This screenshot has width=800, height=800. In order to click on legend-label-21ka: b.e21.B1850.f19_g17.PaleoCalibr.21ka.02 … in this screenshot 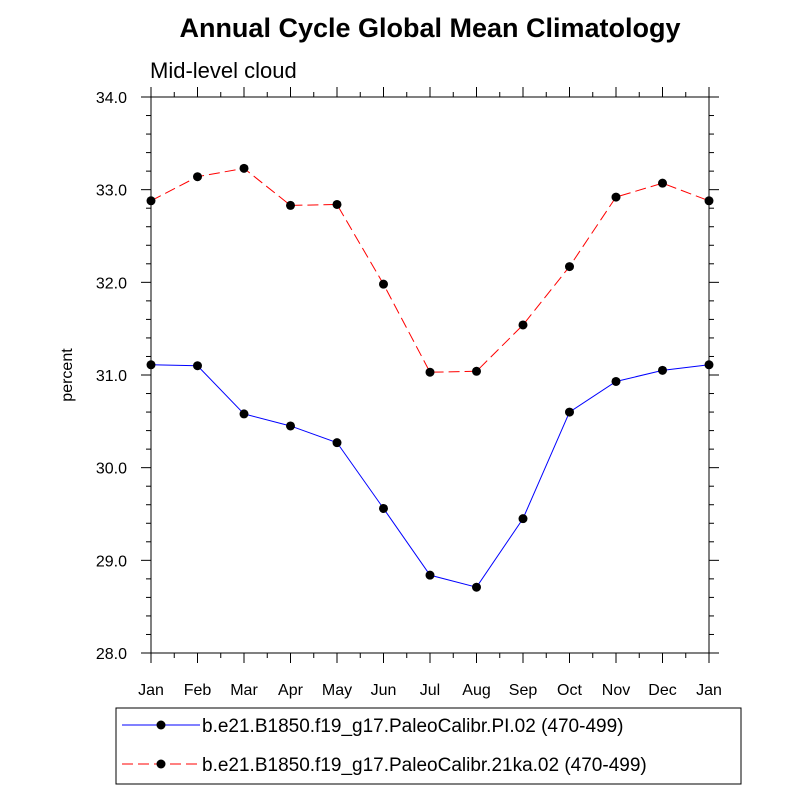, I will do `click(424, 765)`.